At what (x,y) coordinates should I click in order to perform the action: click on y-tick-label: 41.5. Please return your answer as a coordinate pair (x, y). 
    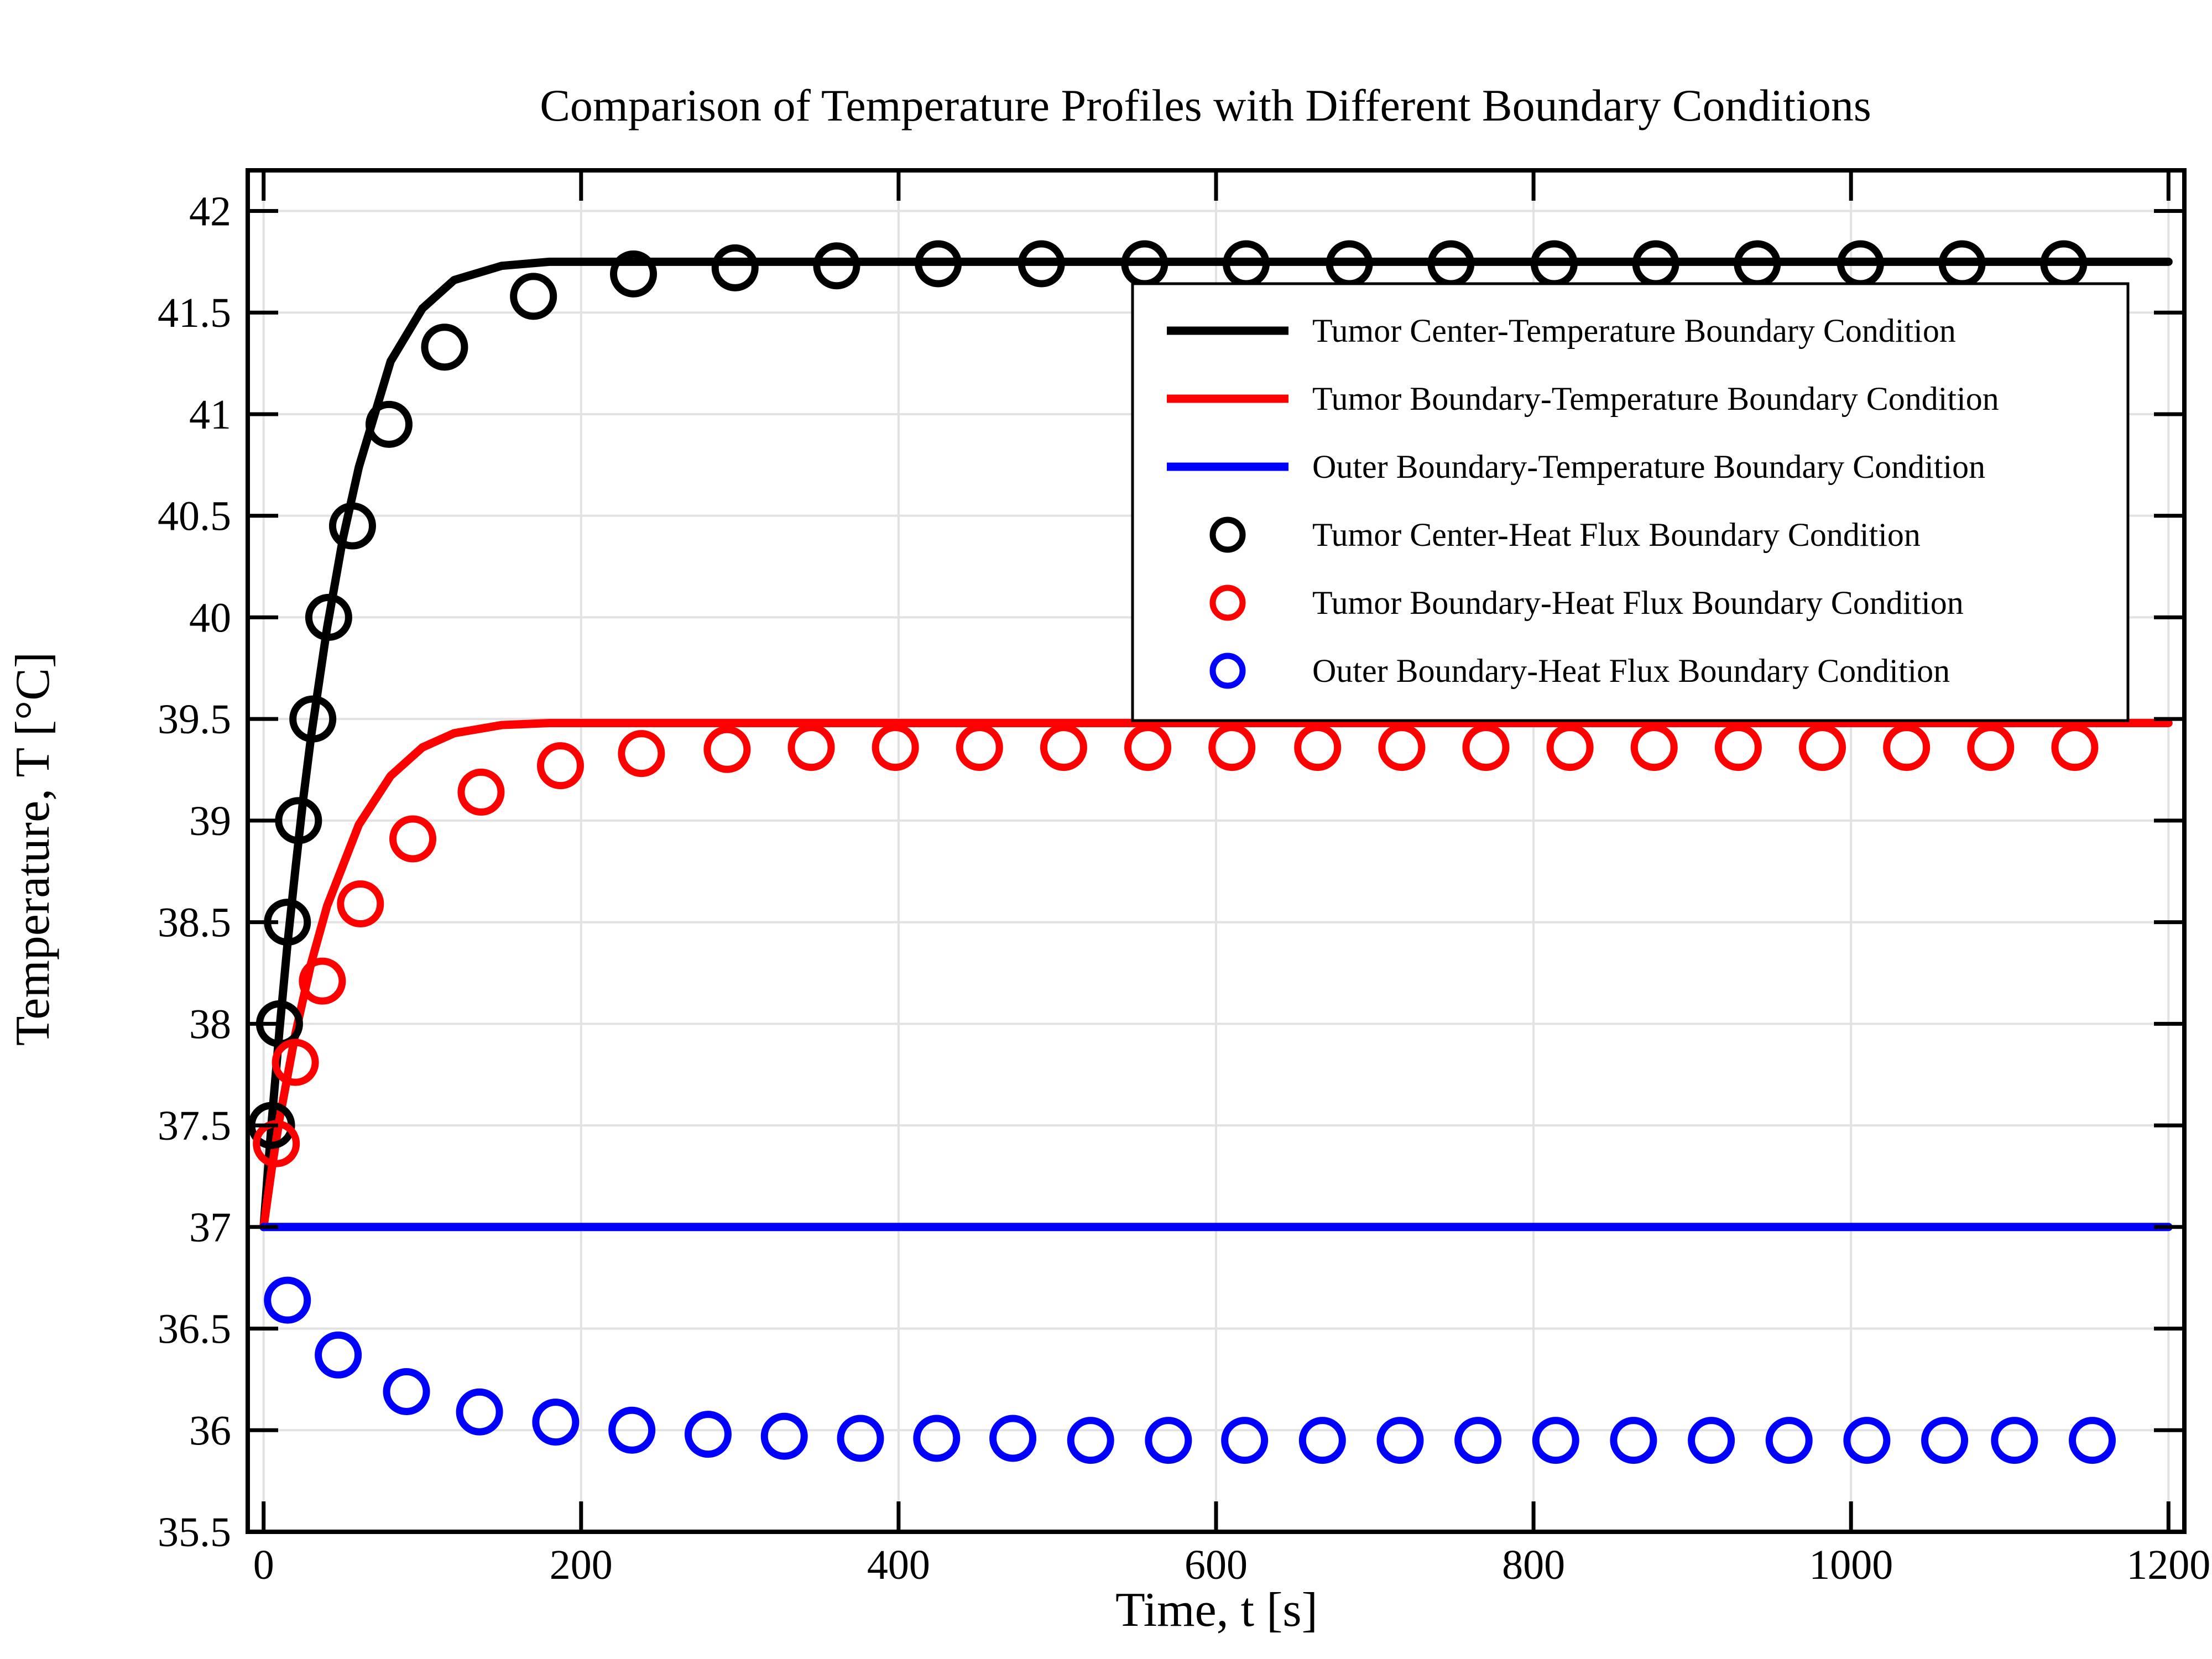
    Looking at the image, I should click on (195, 313).